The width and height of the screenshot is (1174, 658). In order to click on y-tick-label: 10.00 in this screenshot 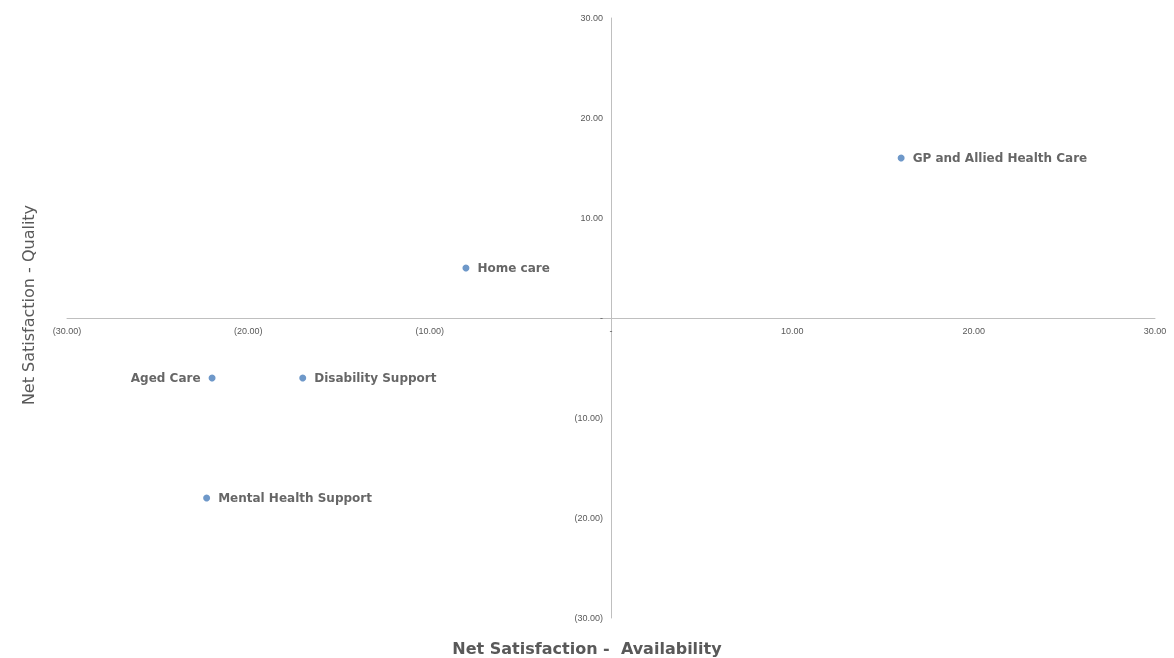, I will do `click(591, 218)`.